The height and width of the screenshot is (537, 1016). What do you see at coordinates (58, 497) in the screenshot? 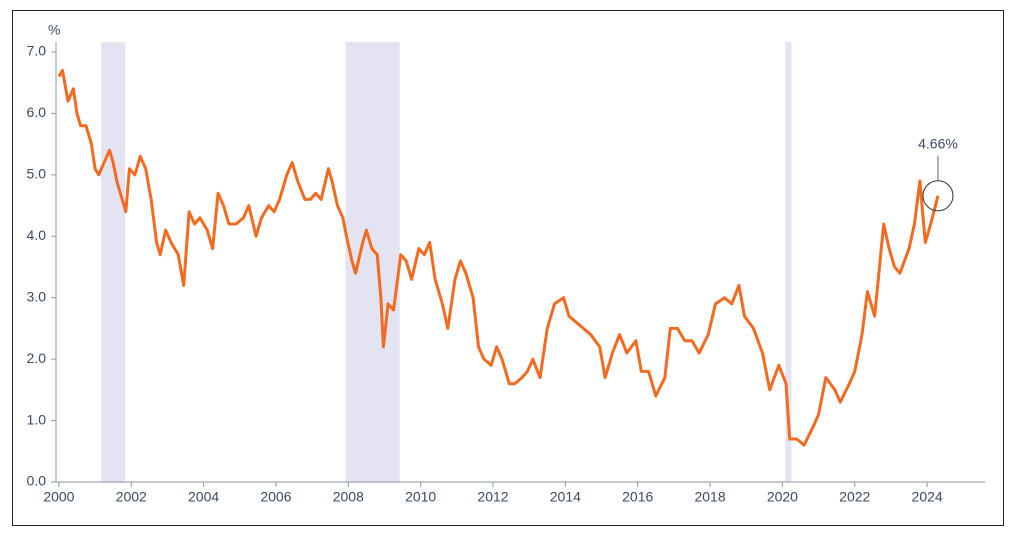
I see `x-tick-label: 2000` at bounding box center [58, 497].